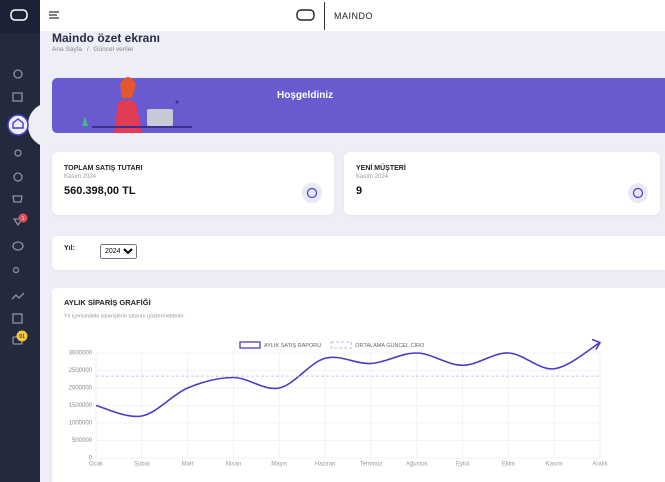 The height and width of the screenshot is (482, 665). I want to click on sidebar: 1 91, so click(20, 241).